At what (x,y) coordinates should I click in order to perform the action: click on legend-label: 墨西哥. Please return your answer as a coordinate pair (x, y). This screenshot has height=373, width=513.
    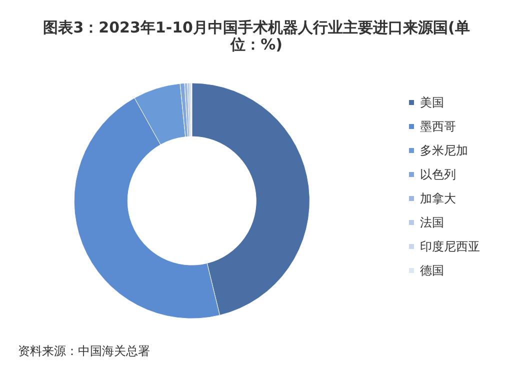
    Looking at the image, I should click on (438, 127).